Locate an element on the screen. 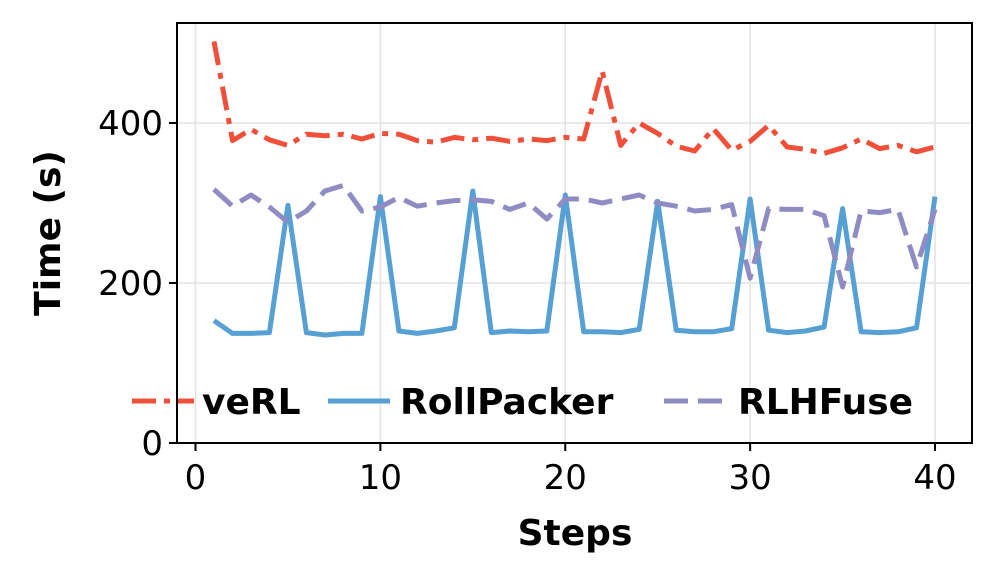 This screenshot has height=581, width=997. series-line-rlhfuse is located at coordinates (575, 236).